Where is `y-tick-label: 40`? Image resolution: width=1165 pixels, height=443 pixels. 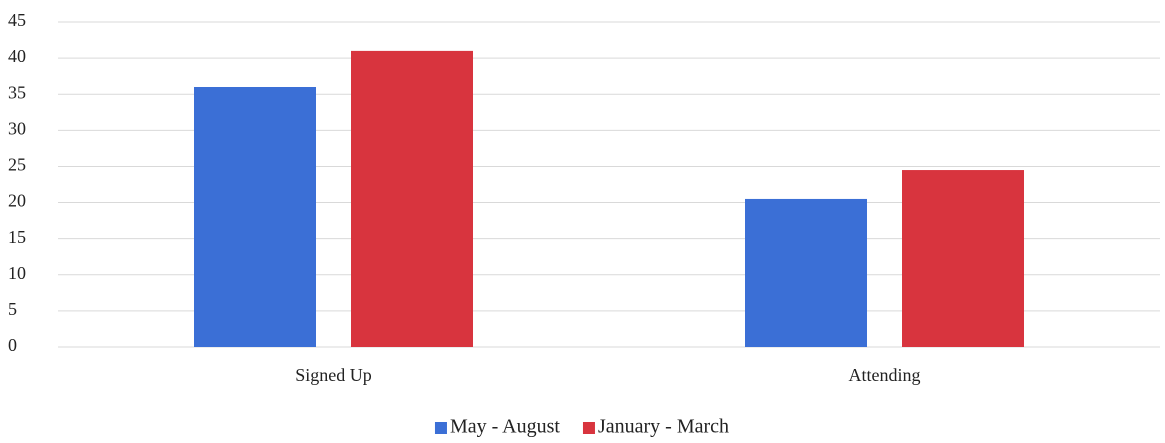
y-tick-label: 40 is located at coordinates (17, 56).